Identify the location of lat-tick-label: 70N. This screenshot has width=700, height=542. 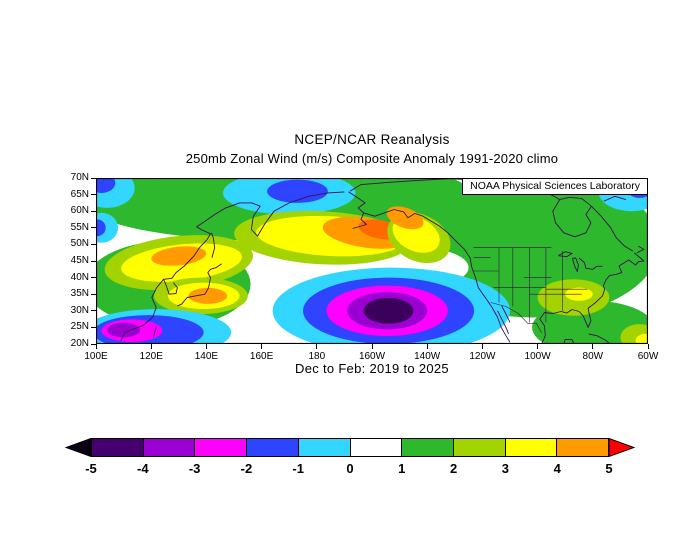
(79, 177).